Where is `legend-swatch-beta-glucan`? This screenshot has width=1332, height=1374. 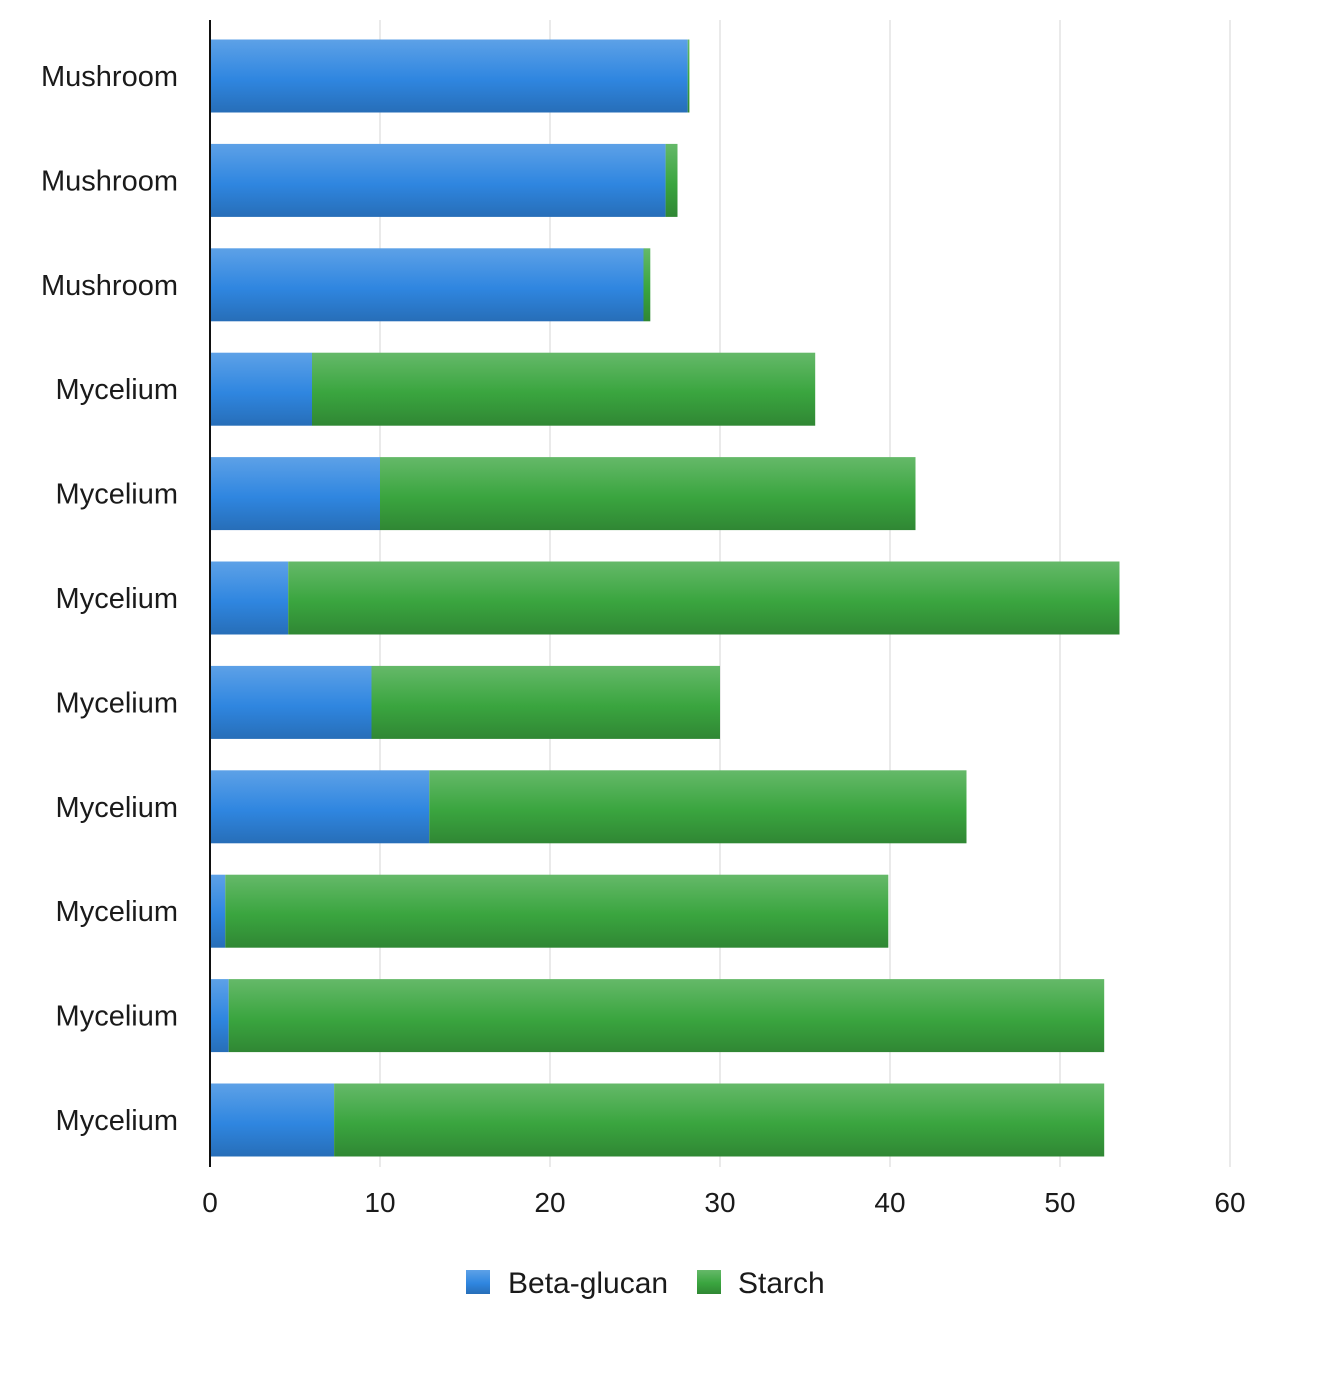
legend-swatch-beta-glucan is located at coordinates (478, 1282).